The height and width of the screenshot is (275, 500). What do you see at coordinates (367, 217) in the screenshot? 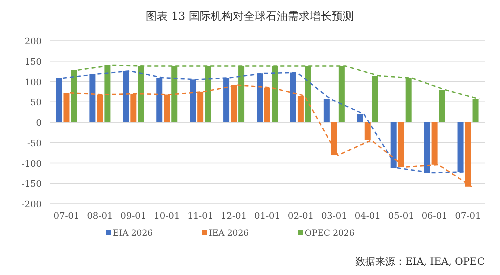
I see `x-tick-label: 04-01` at bounding box center [367, 217].